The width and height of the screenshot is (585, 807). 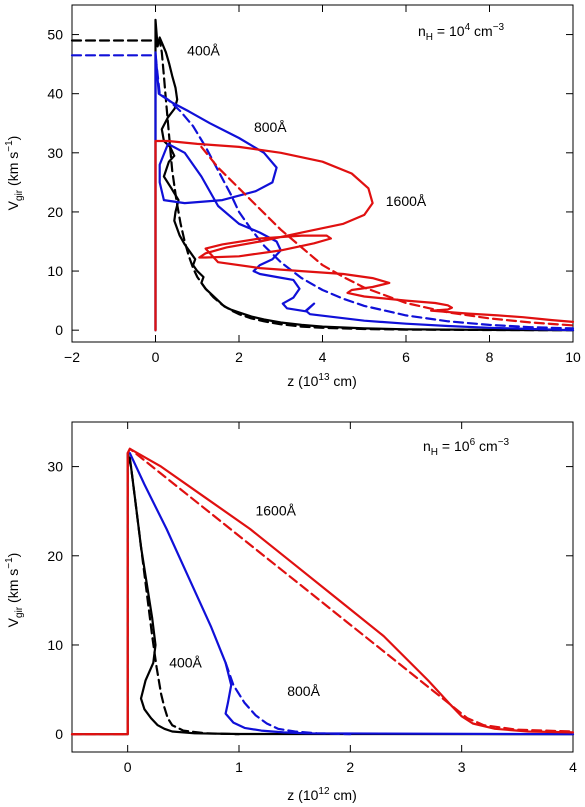 What do you see at coordinates (462, 767) in the screenshot?
I see `x-tick-label: 3` at bounding box center [462, 767].